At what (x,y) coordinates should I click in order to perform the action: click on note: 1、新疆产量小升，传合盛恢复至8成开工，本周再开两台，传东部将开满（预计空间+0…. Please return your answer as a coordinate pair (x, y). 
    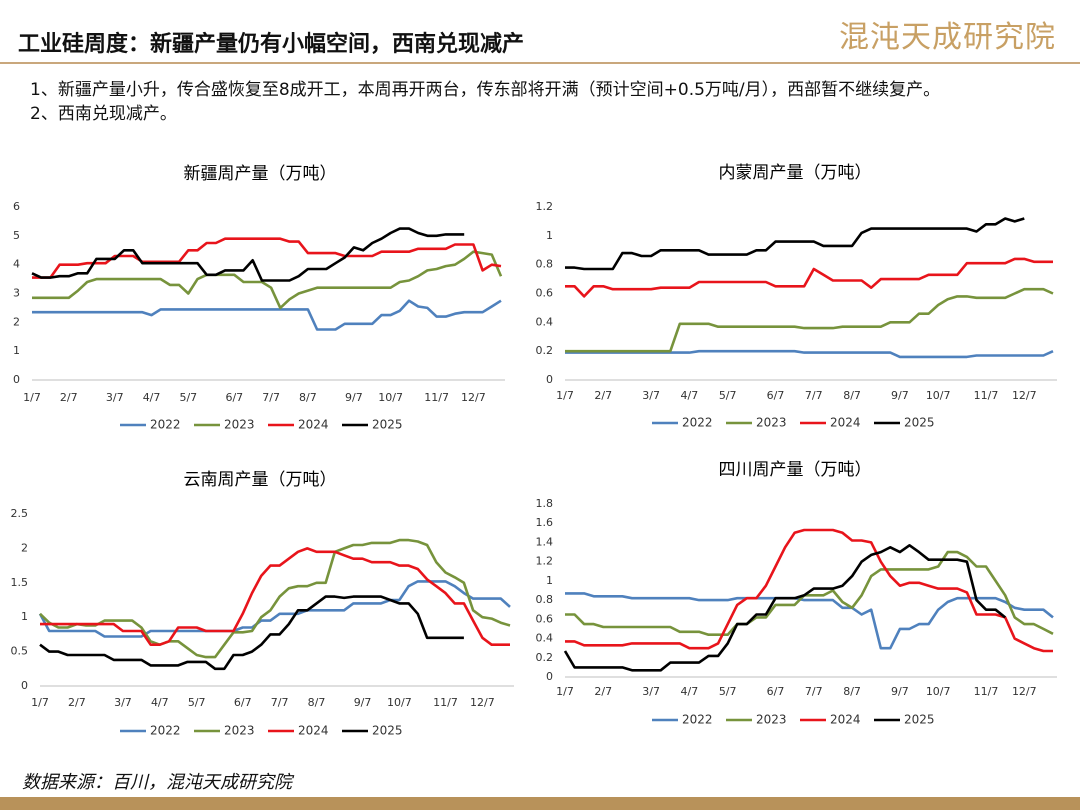
    Looking at the image, I should click on (485, 90).